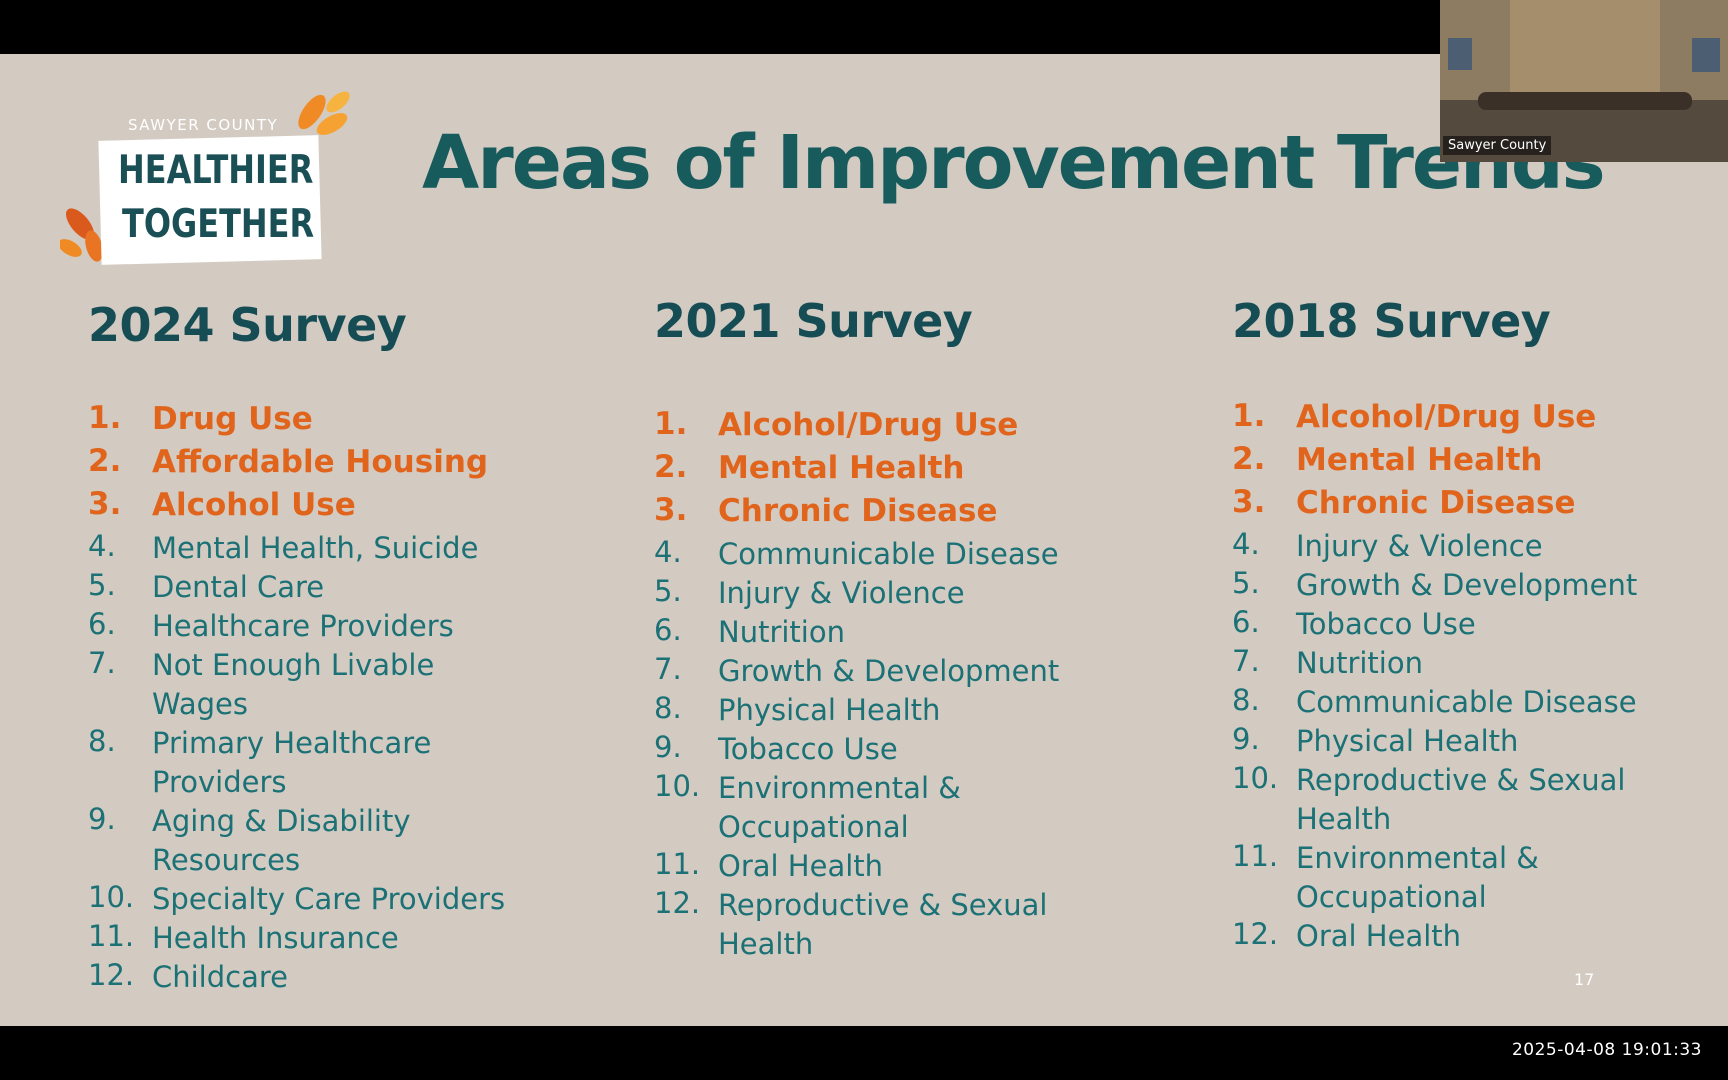 The image size is (1728, 1080). I want to click on list-item-text: Childcare, so click(220, 977).